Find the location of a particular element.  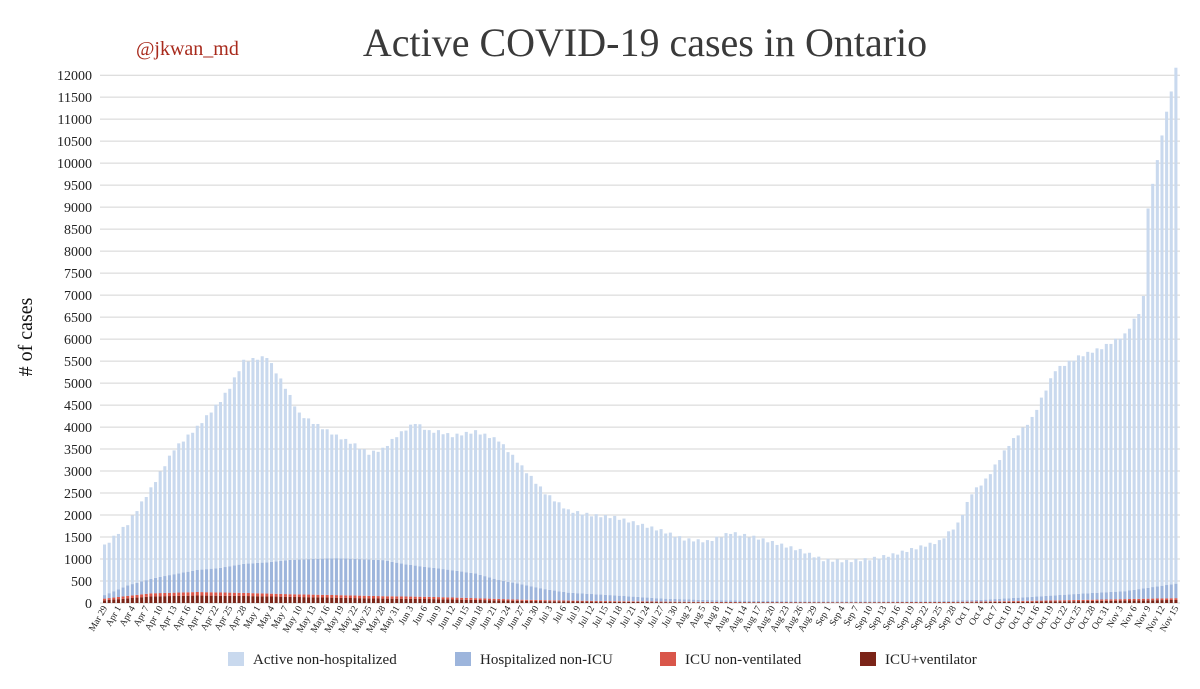

legend-label: ICU+ventilator is located at coordinates (931, 660).